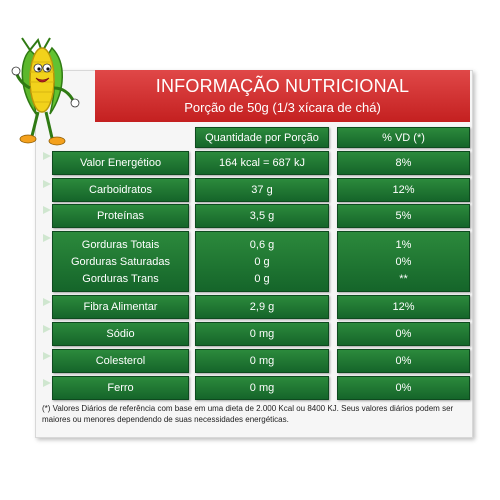  What do you see at coordinates (120, 163) in the screenshot?
I see `row-label-energy: Valor Energétioo` at bounding box center [120, 163].